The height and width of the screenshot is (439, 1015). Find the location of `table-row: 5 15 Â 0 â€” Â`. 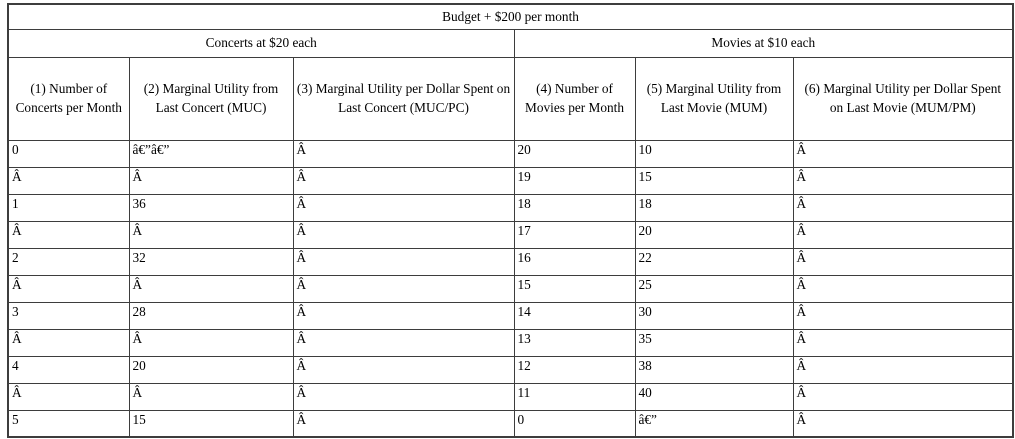

table-row: 5 15 Â 0 â€” Â is located at coordinates (510, 423).